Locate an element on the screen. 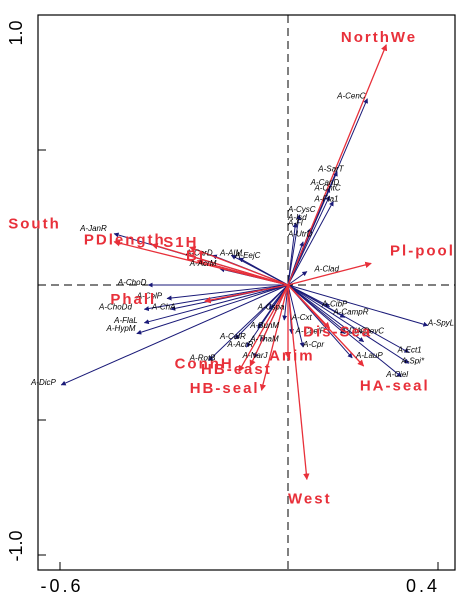 This screenshot has width=463, height=602. species-label: A-AIM is located at coordinates (231, 252).